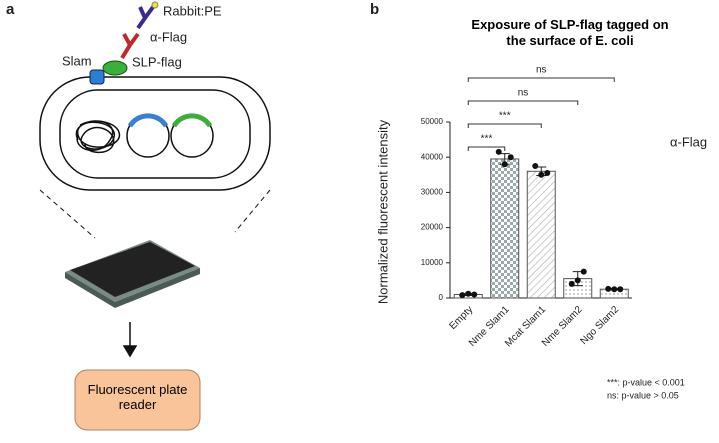 The width and height of the screenshot is (719, 443). Describe the element at coordinates (137, 397) in the screenshot. I see `reader-label: Fluorescent plate reader` at that location.